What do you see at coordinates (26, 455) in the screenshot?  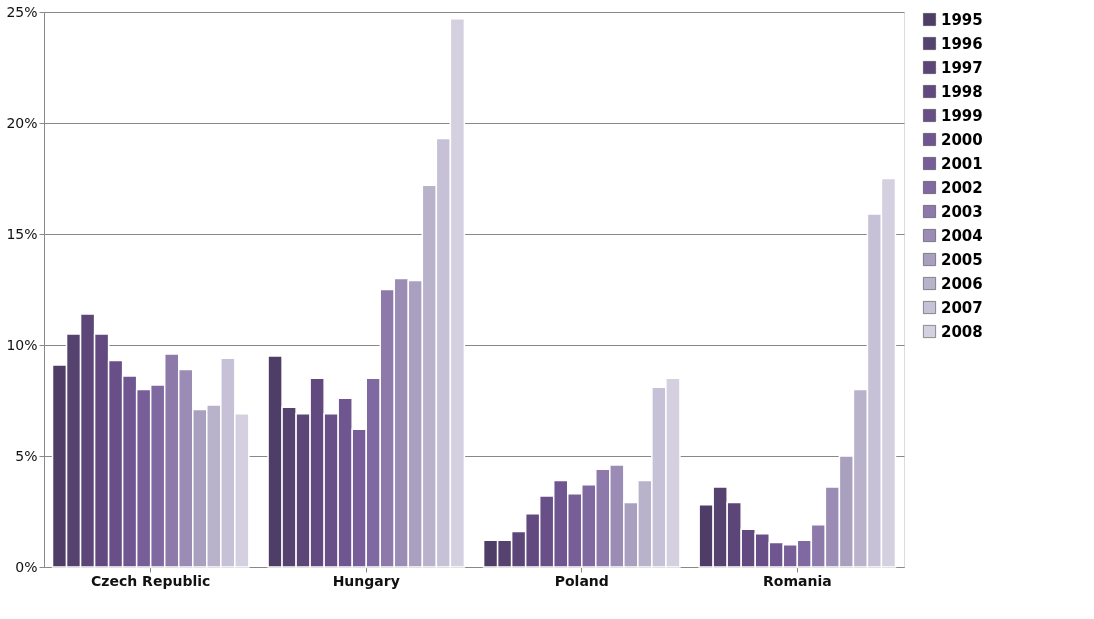 I see `y-tick-label: 5%` at bounding box center [26, 455].